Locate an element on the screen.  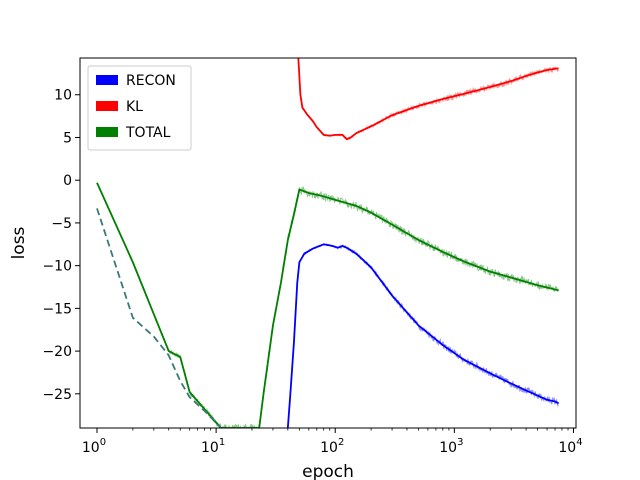
x-tick-label: 10³ is located at coordinates (451, 446).